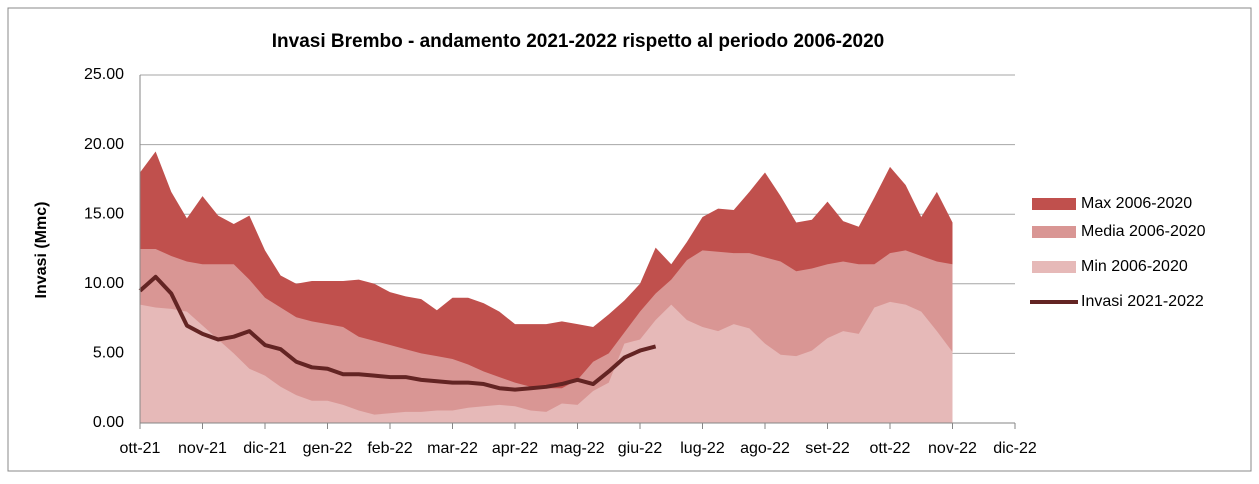 The width and height of the screenshot is (1259, 484). What do you see at coordinates (104, 144) in the screenshot?
I see `y-tick-label: 20.00` at bounding box center [104, 144].